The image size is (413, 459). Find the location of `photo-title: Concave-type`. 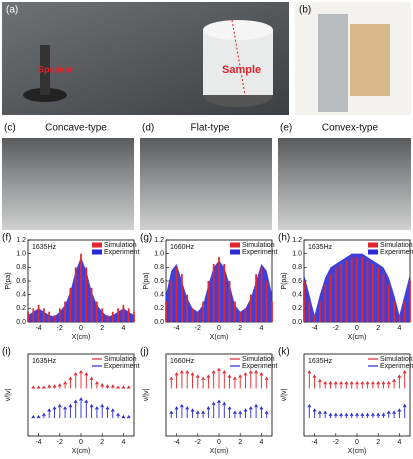

photo-title: Concave-type is located at coordinates (76, 128).